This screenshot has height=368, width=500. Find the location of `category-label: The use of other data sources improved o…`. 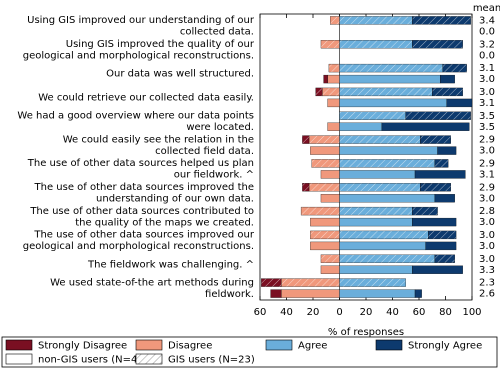

category-label: The use of other data sources improved o… is located at coordinates (144, 235).